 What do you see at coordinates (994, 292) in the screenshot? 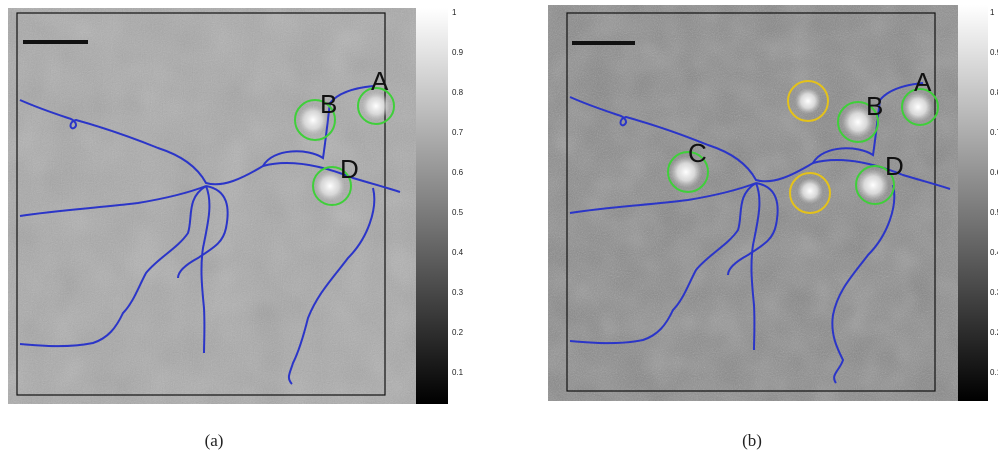
I see `panel-b-cb-tick: 0.3` at bounding box center [994, 292].